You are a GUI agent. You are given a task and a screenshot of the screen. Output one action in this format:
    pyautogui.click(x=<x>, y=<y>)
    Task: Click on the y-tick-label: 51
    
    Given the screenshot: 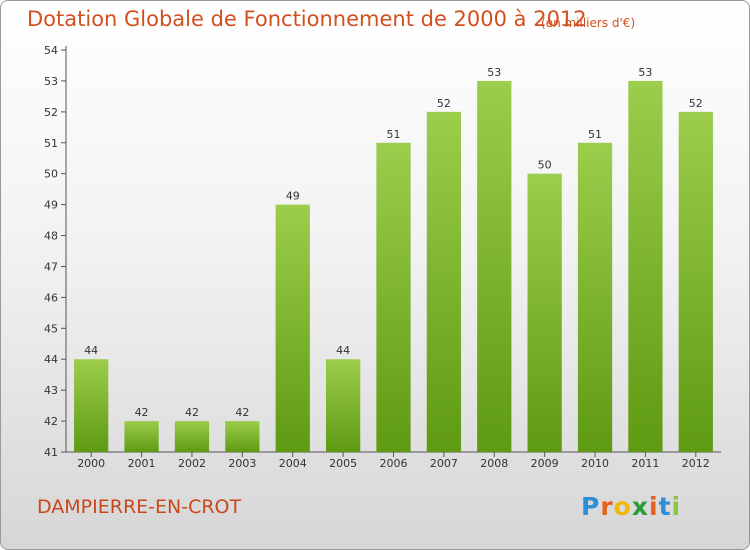 What is the action you would take?
    pyautogui.click(x=51, y=143)
    